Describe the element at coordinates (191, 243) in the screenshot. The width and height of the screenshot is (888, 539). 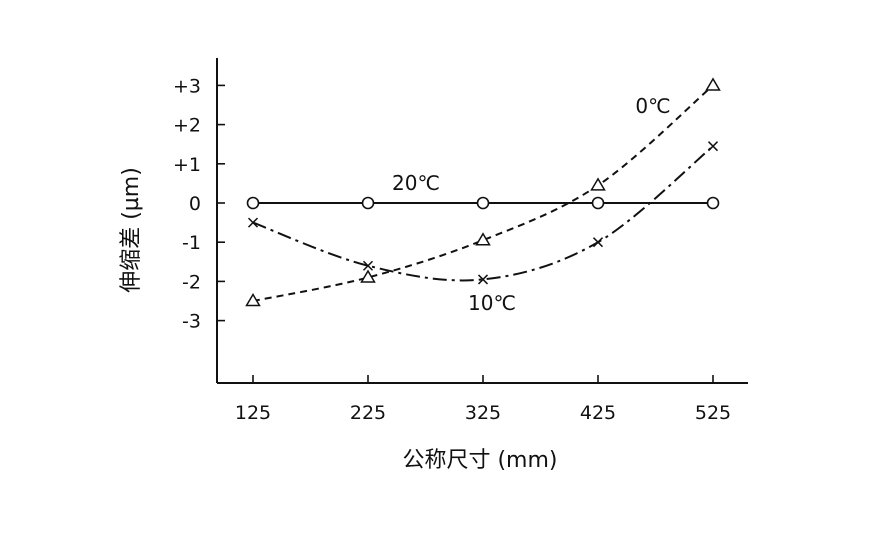
I see `y-tick-label: -1` at that location.